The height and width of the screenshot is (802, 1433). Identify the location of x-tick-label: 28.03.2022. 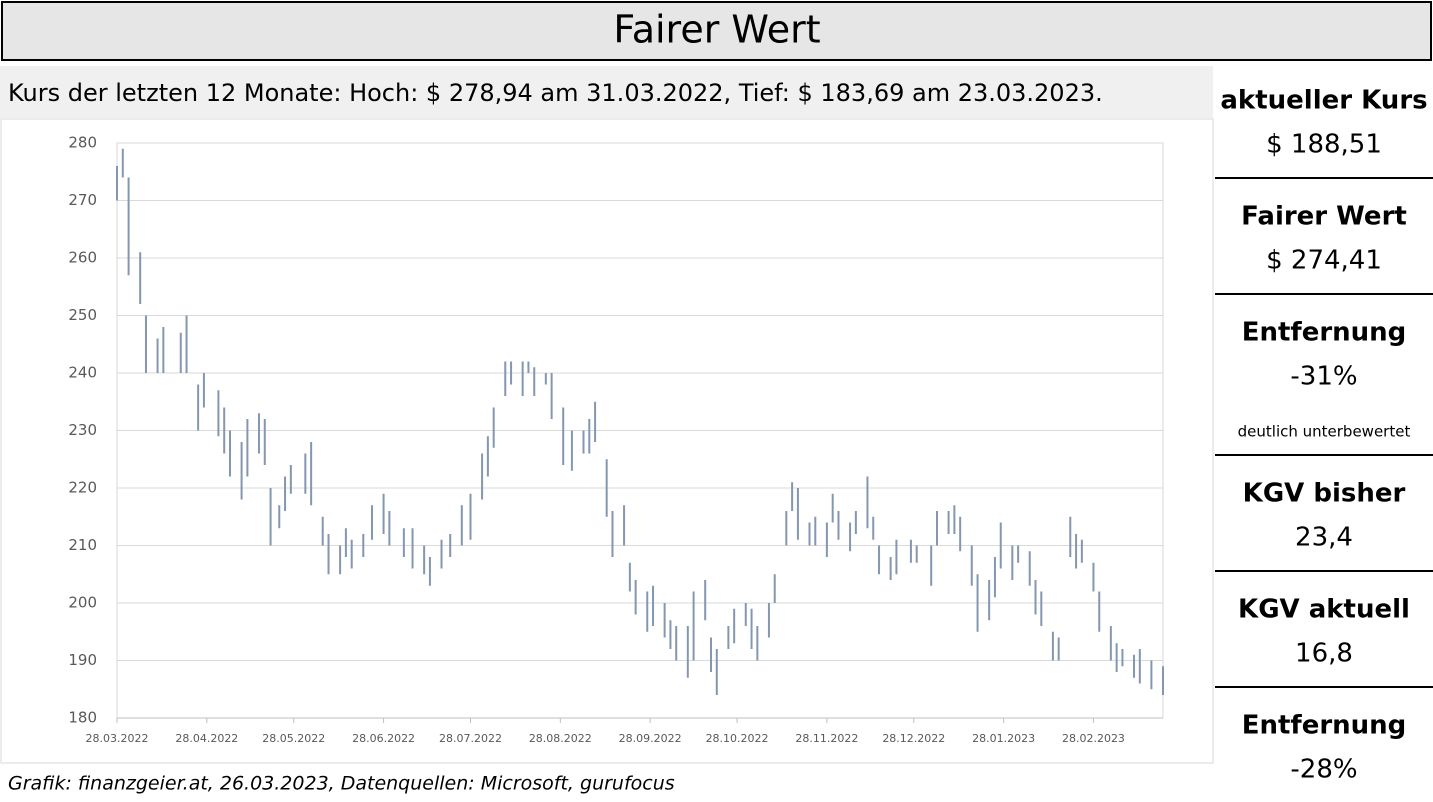
(117, 738).